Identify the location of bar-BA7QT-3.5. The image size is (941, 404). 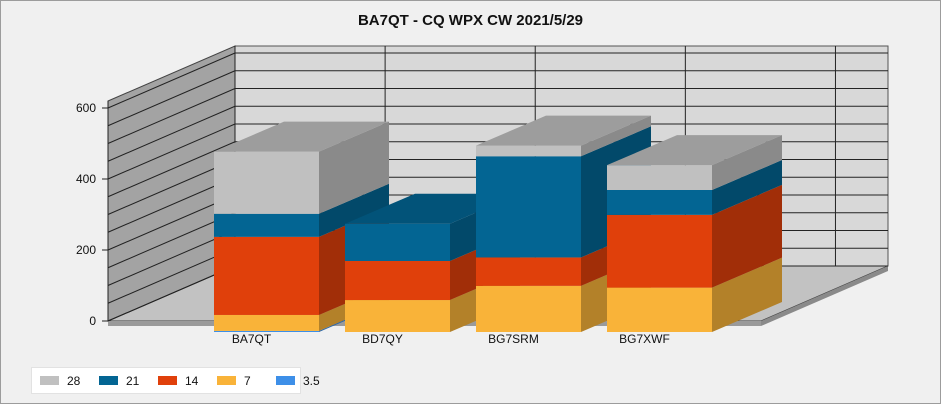
(266, 331).